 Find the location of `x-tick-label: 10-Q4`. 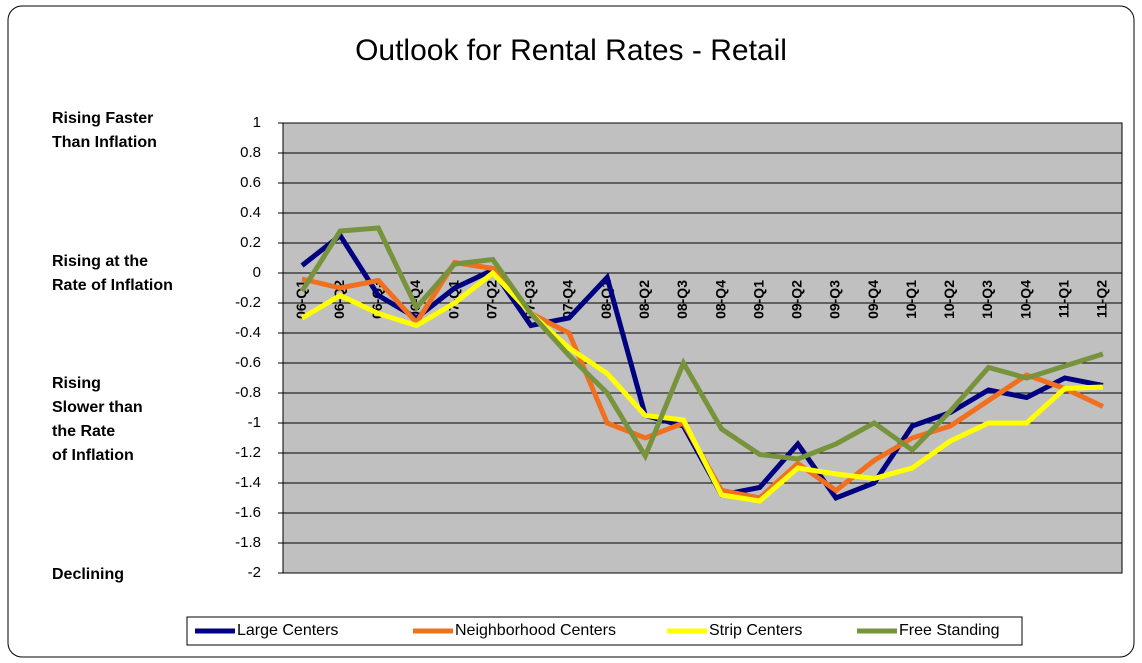

x-tick-label: 10-Q4 is located at coordinates (1025, 299).